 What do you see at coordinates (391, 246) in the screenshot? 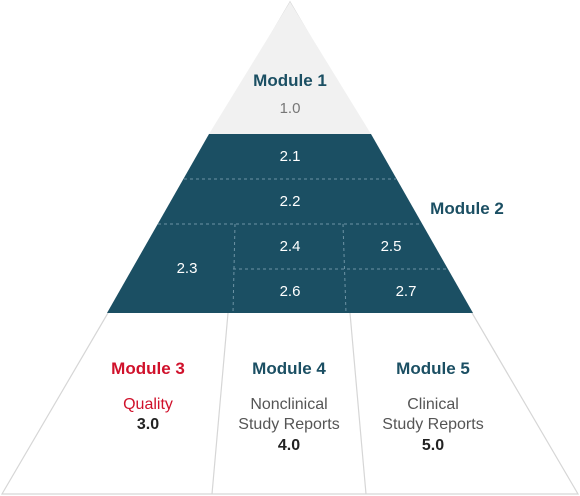
I see `section-2-5: 2.5` at bounding box center [391, 246].